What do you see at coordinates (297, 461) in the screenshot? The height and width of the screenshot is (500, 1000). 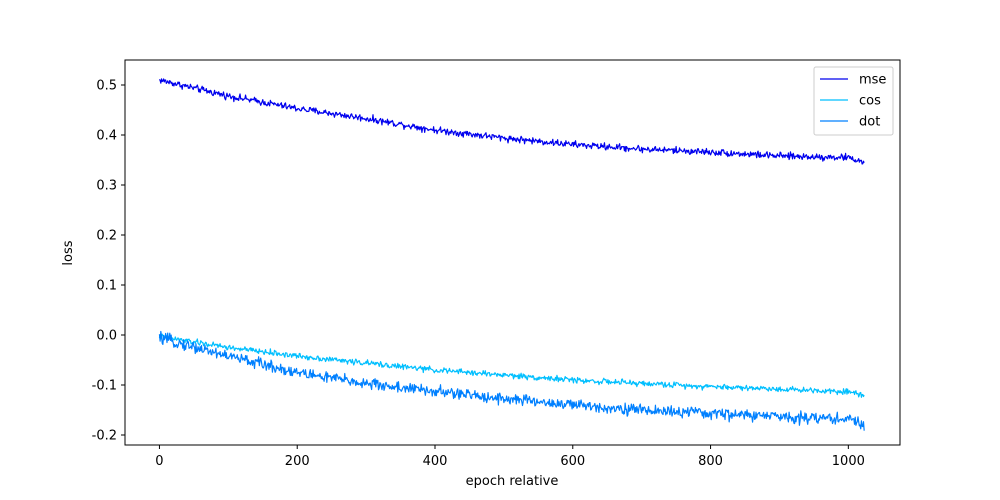 I see `x-tick-label: 200` at bounding box center [297, 461].